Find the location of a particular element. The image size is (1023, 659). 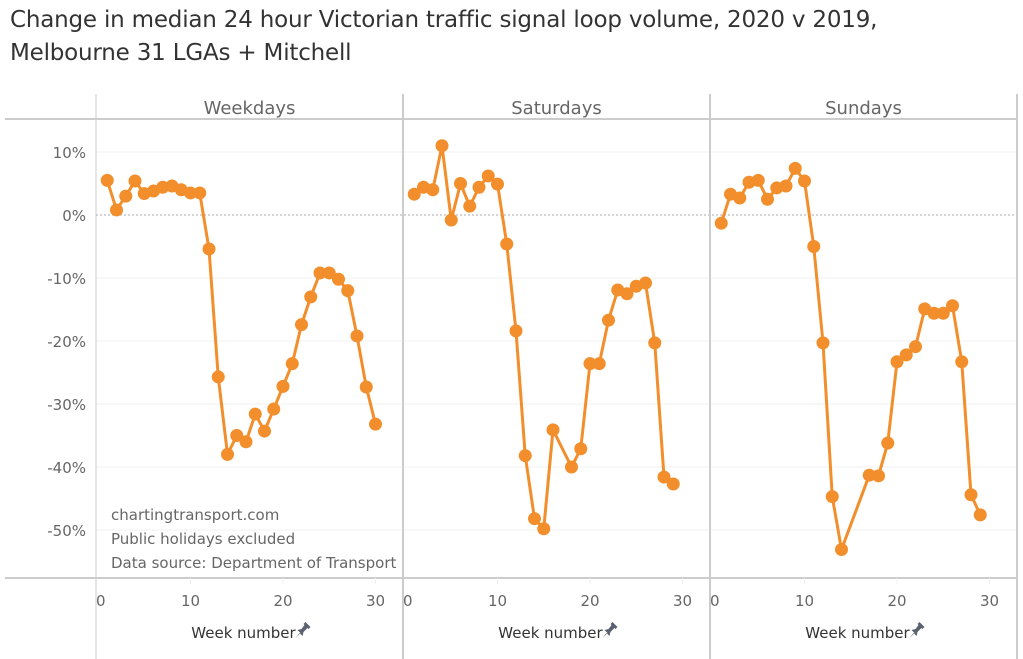

y-tick-label: -50% is located at coordinates (66, 531).